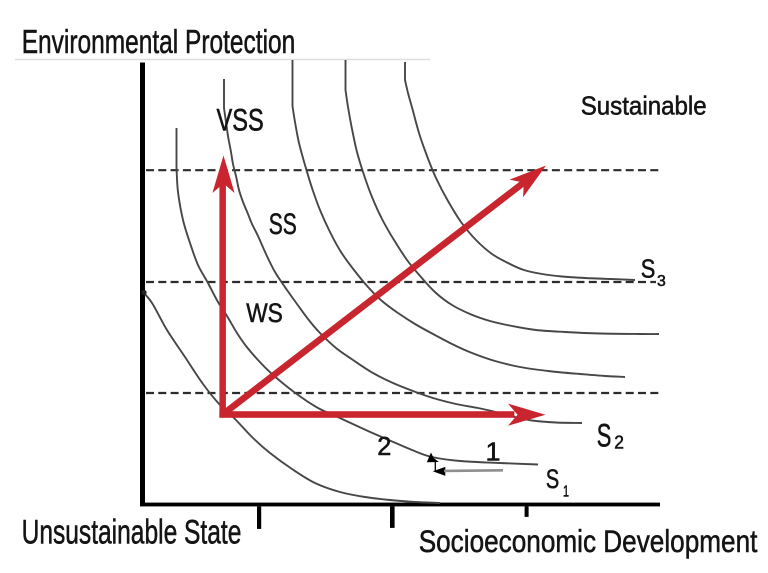 The image size is (768, 573). Describe the element at coordinates (240, 120) in the screenshot. I see `svg-text: VSS` at that location.